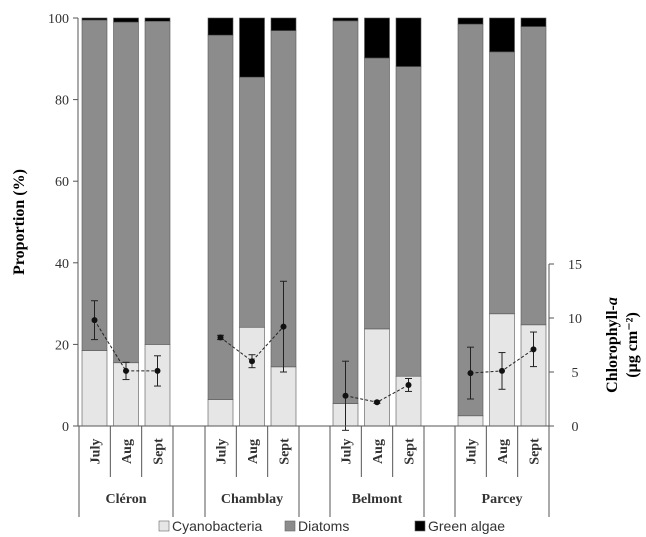 This screenshot has width=646, height=537. Describe the element at coordinates (575, 373) in the screenshot. I see `y2-tick-label: 5` at that location.